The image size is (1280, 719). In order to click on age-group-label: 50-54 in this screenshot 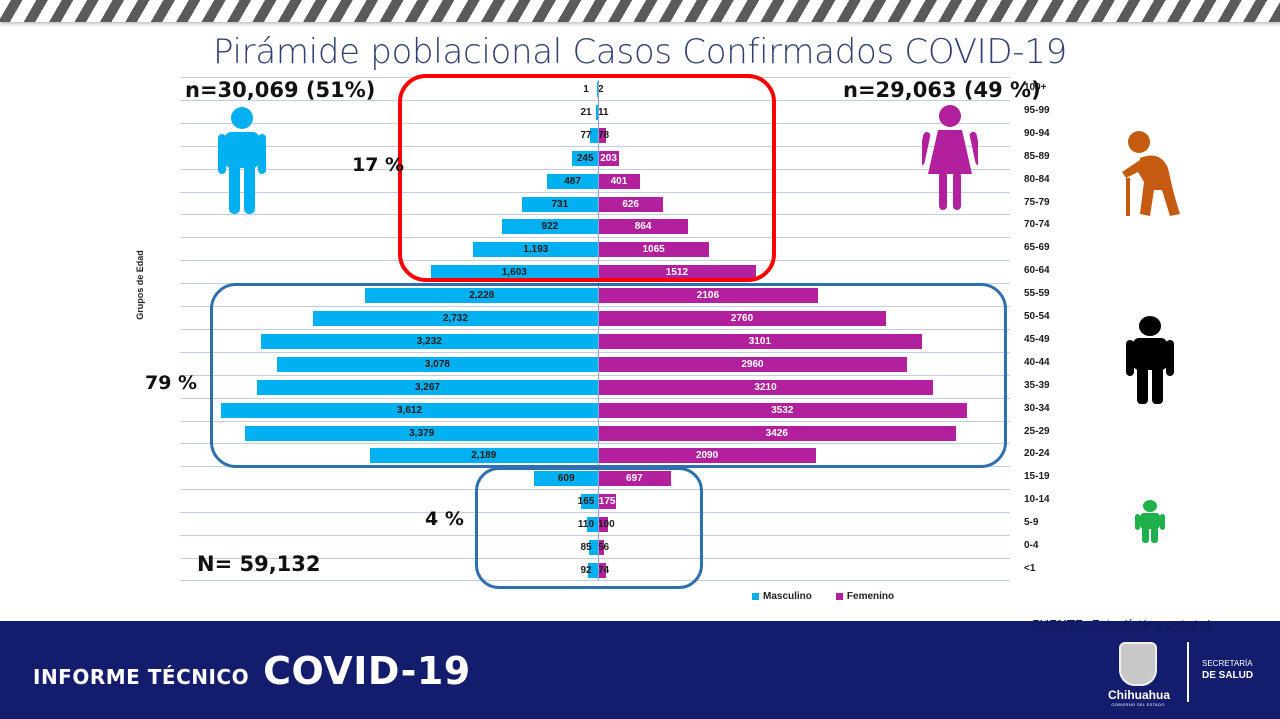, I will do `click(1037, 316)`.